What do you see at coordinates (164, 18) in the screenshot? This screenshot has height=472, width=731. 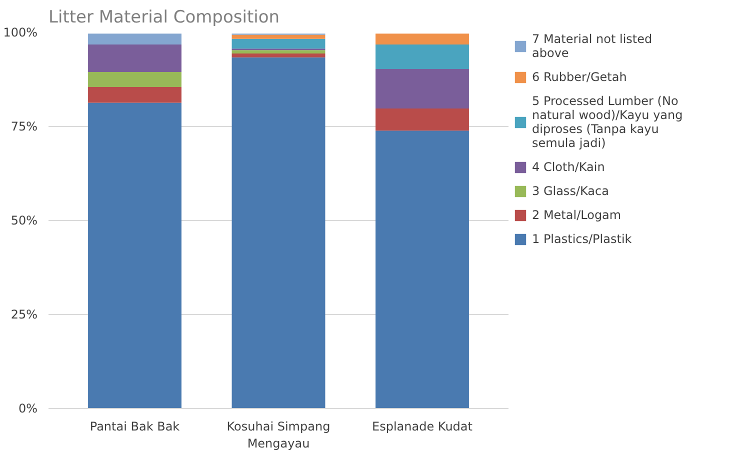 I see `chart-title: Litter Material Composition` at bounding box center [164, 18].